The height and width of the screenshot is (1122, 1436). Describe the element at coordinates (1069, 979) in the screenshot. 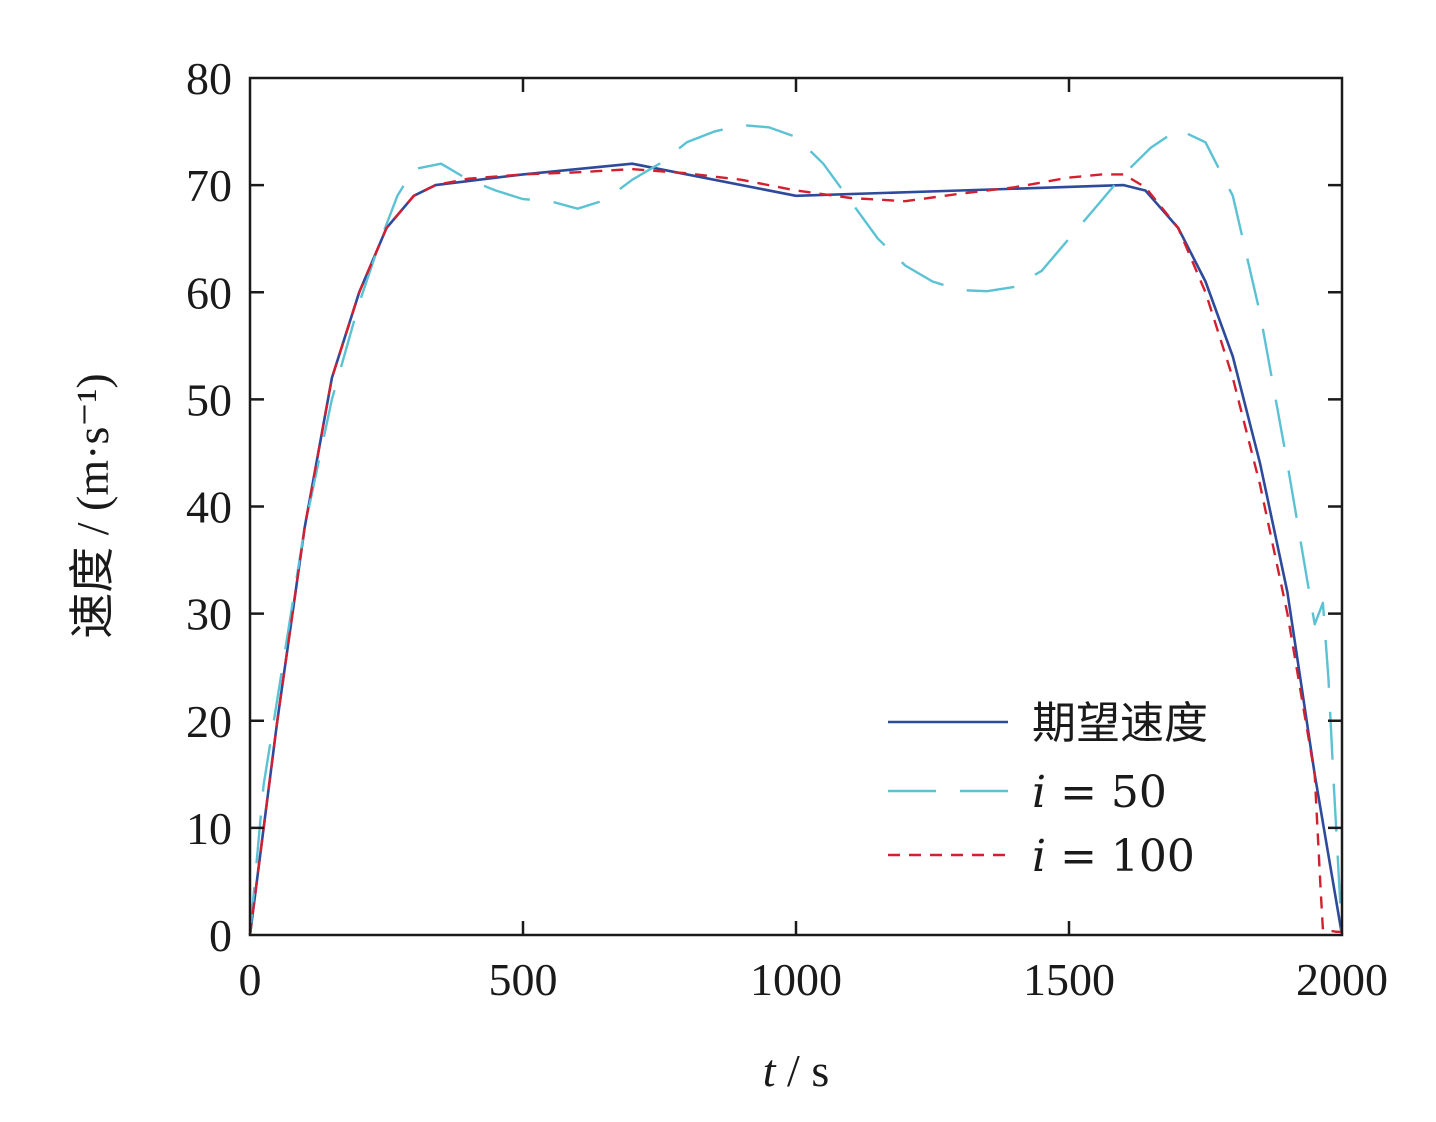

I see `x-tick-label: 1500` at that location.